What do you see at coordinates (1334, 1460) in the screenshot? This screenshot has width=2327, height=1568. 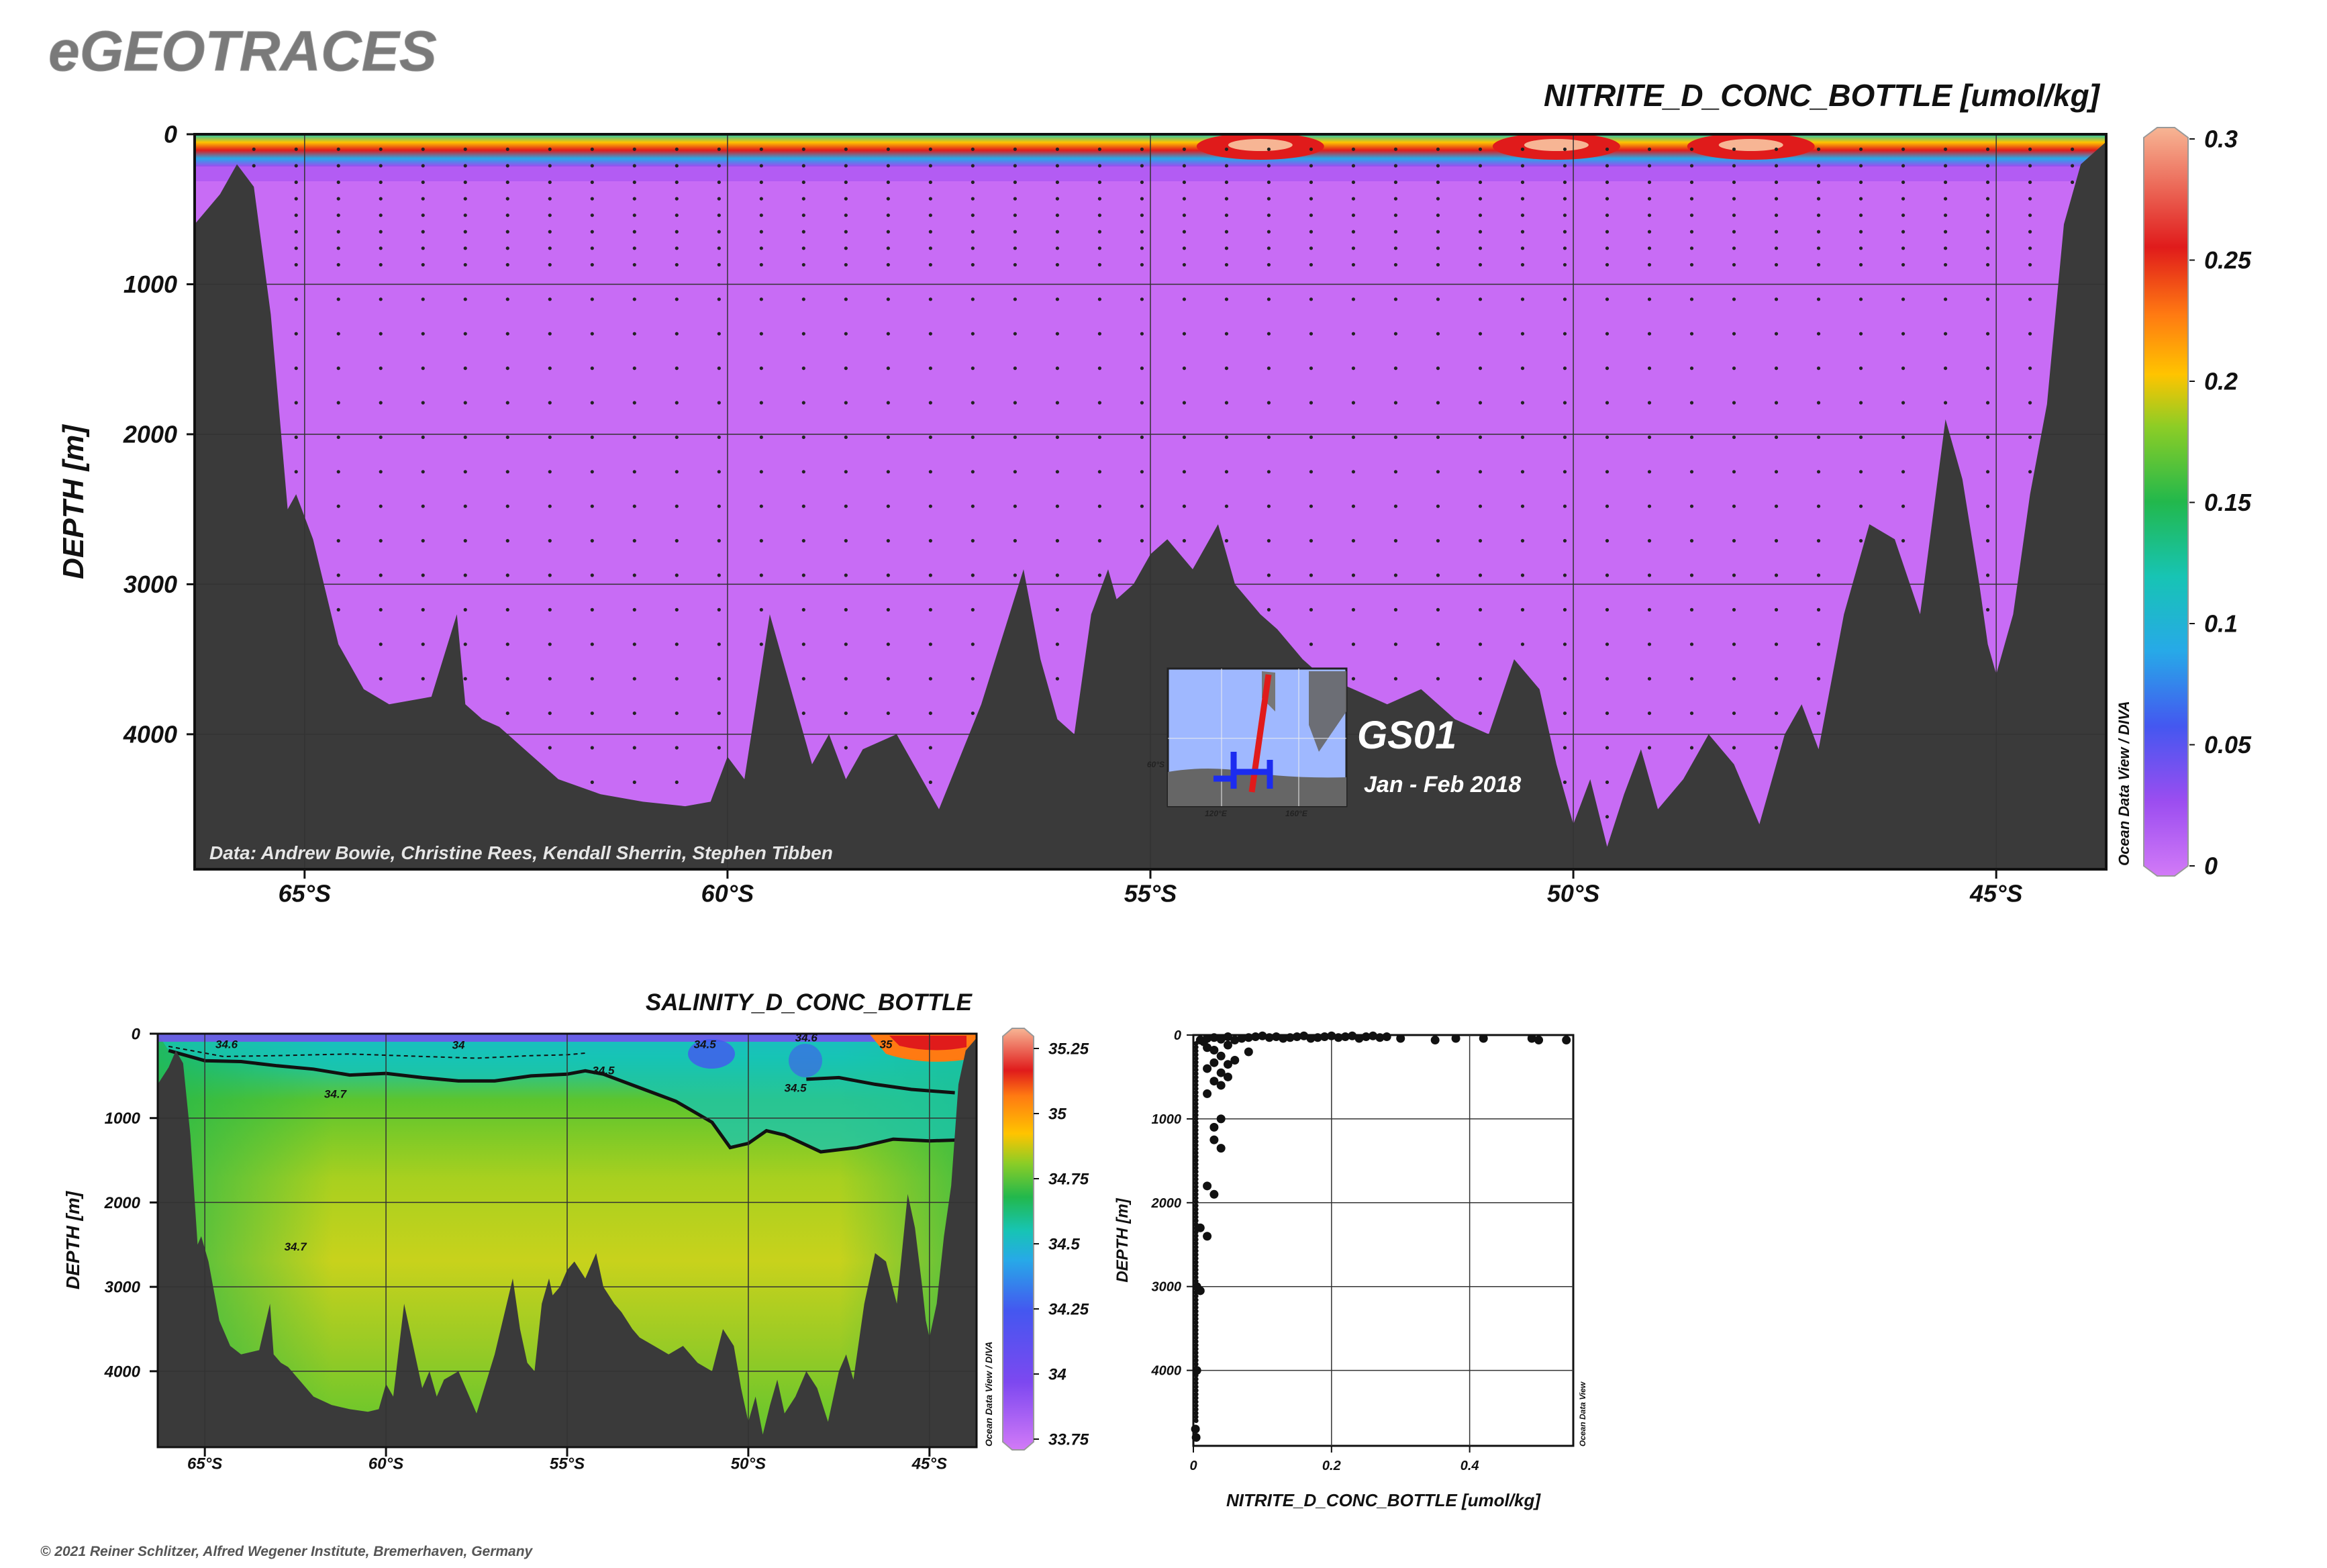 I see `x-axis-ticks: 0 0.2 0.4` at bounding box center [1334, 1460].